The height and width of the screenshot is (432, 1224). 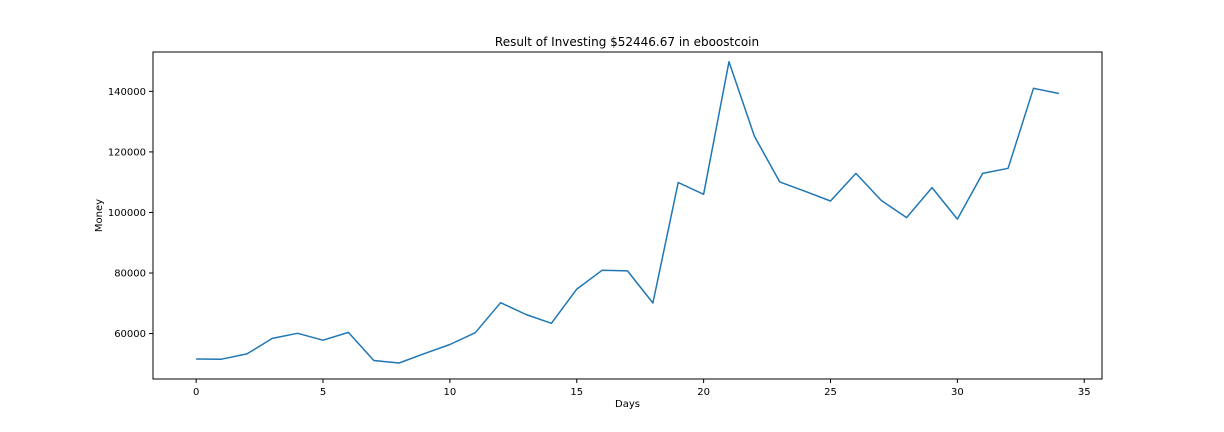 I want to click on y-axis-ticks: 60000 80000 100000 120000 140000, so click(x=130, y=213).